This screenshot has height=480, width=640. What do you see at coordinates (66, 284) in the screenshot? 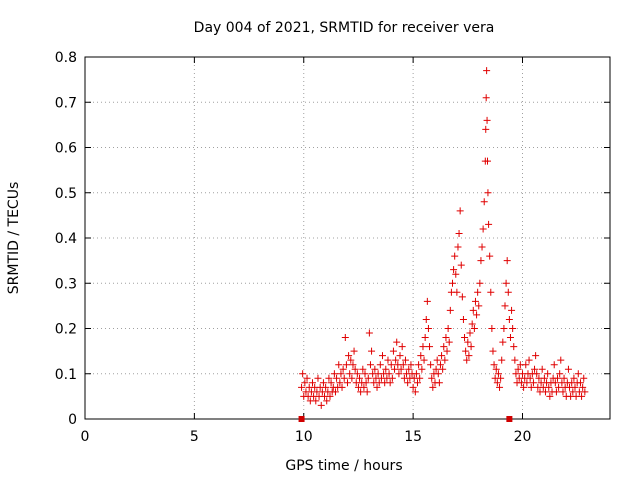
I see `y-tick-label: 0.3` at bounding box center [66, 284].